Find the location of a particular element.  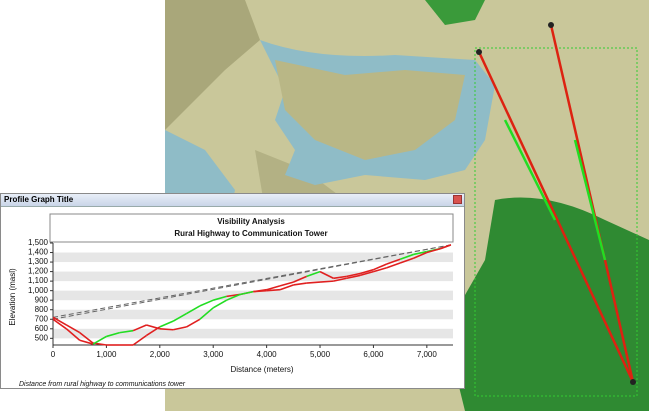

x-tick-label: 0 is located at coordinates (53, 354).